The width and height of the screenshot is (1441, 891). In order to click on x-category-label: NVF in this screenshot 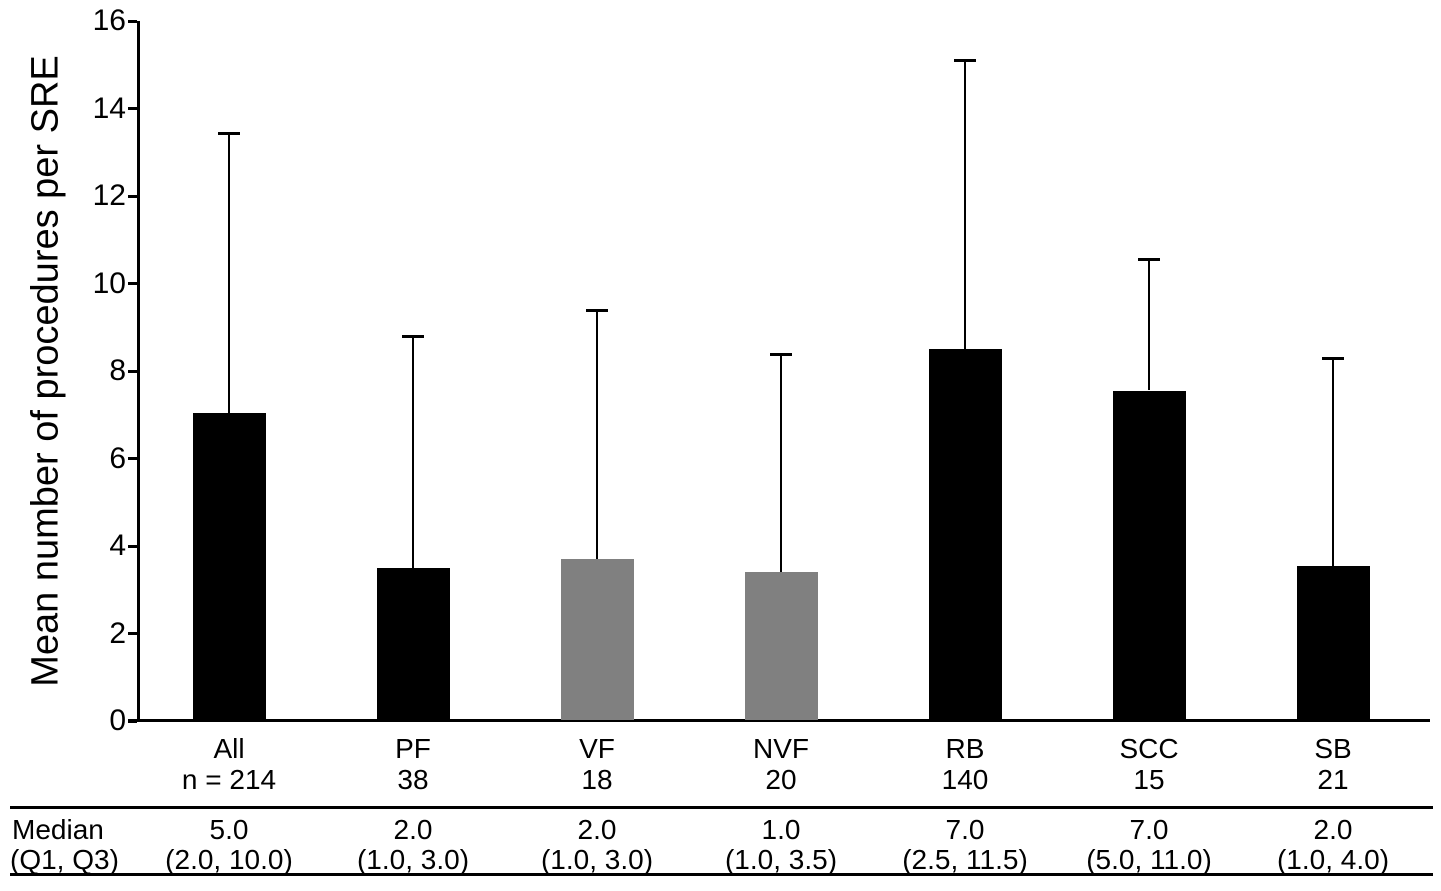, I will do `click(781, 748)`.